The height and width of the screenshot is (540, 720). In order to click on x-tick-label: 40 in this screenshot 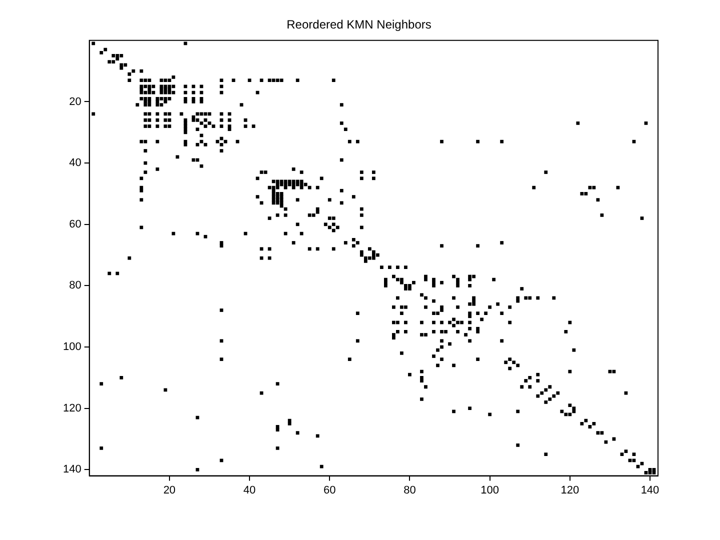, I will do `click(249, 490)`.